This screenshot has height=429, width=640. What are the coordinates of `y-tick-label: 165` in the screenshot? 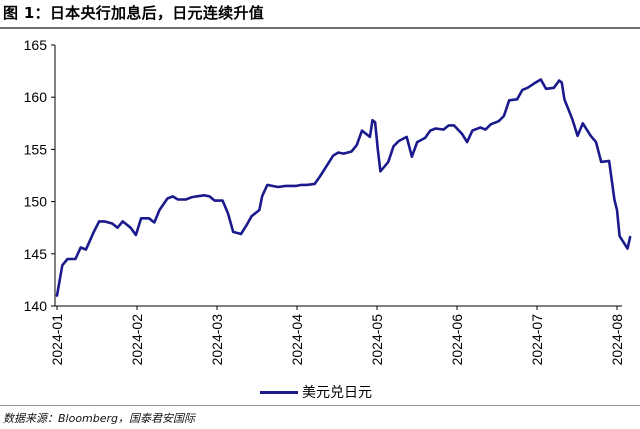 It's located at (36, 45).